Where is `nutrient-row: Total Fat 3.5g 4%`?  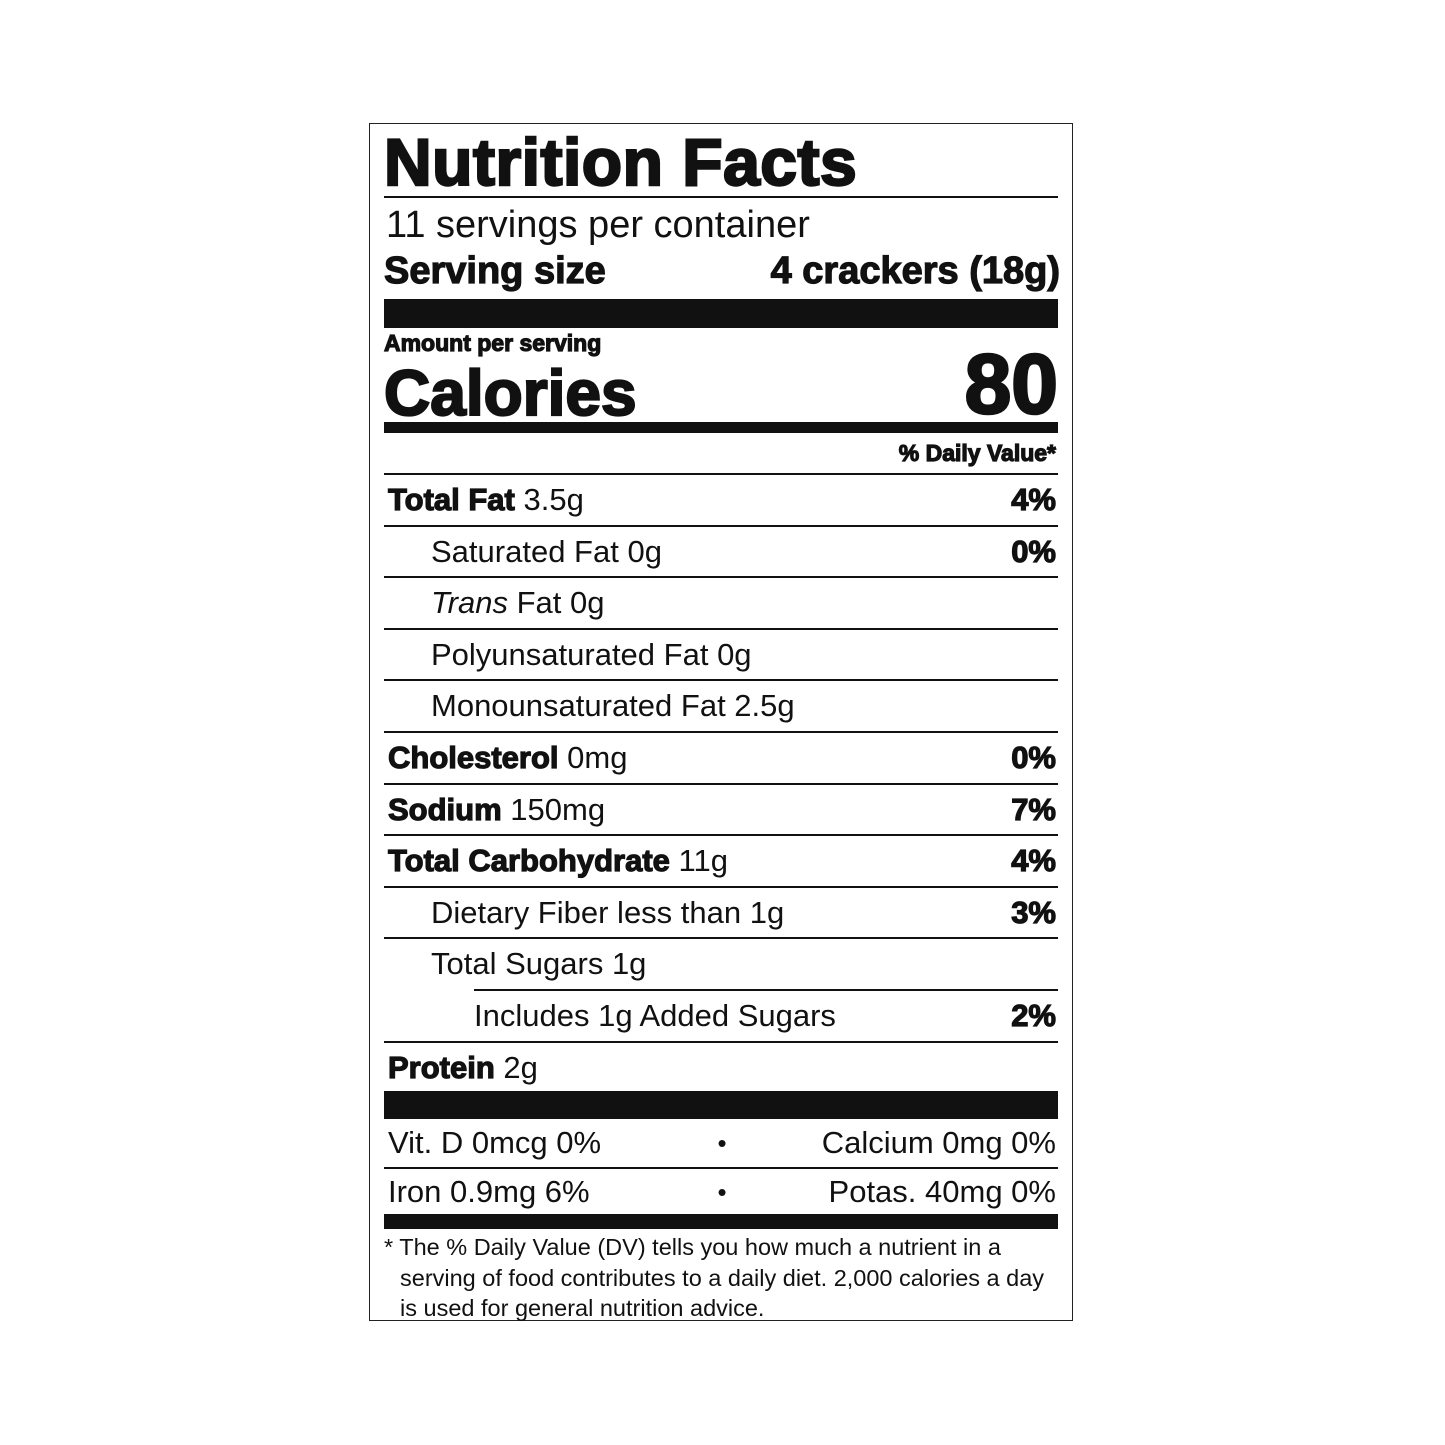
nutrient-row: Total Fat 3.5g 4% is located at coordinates (721, 499).